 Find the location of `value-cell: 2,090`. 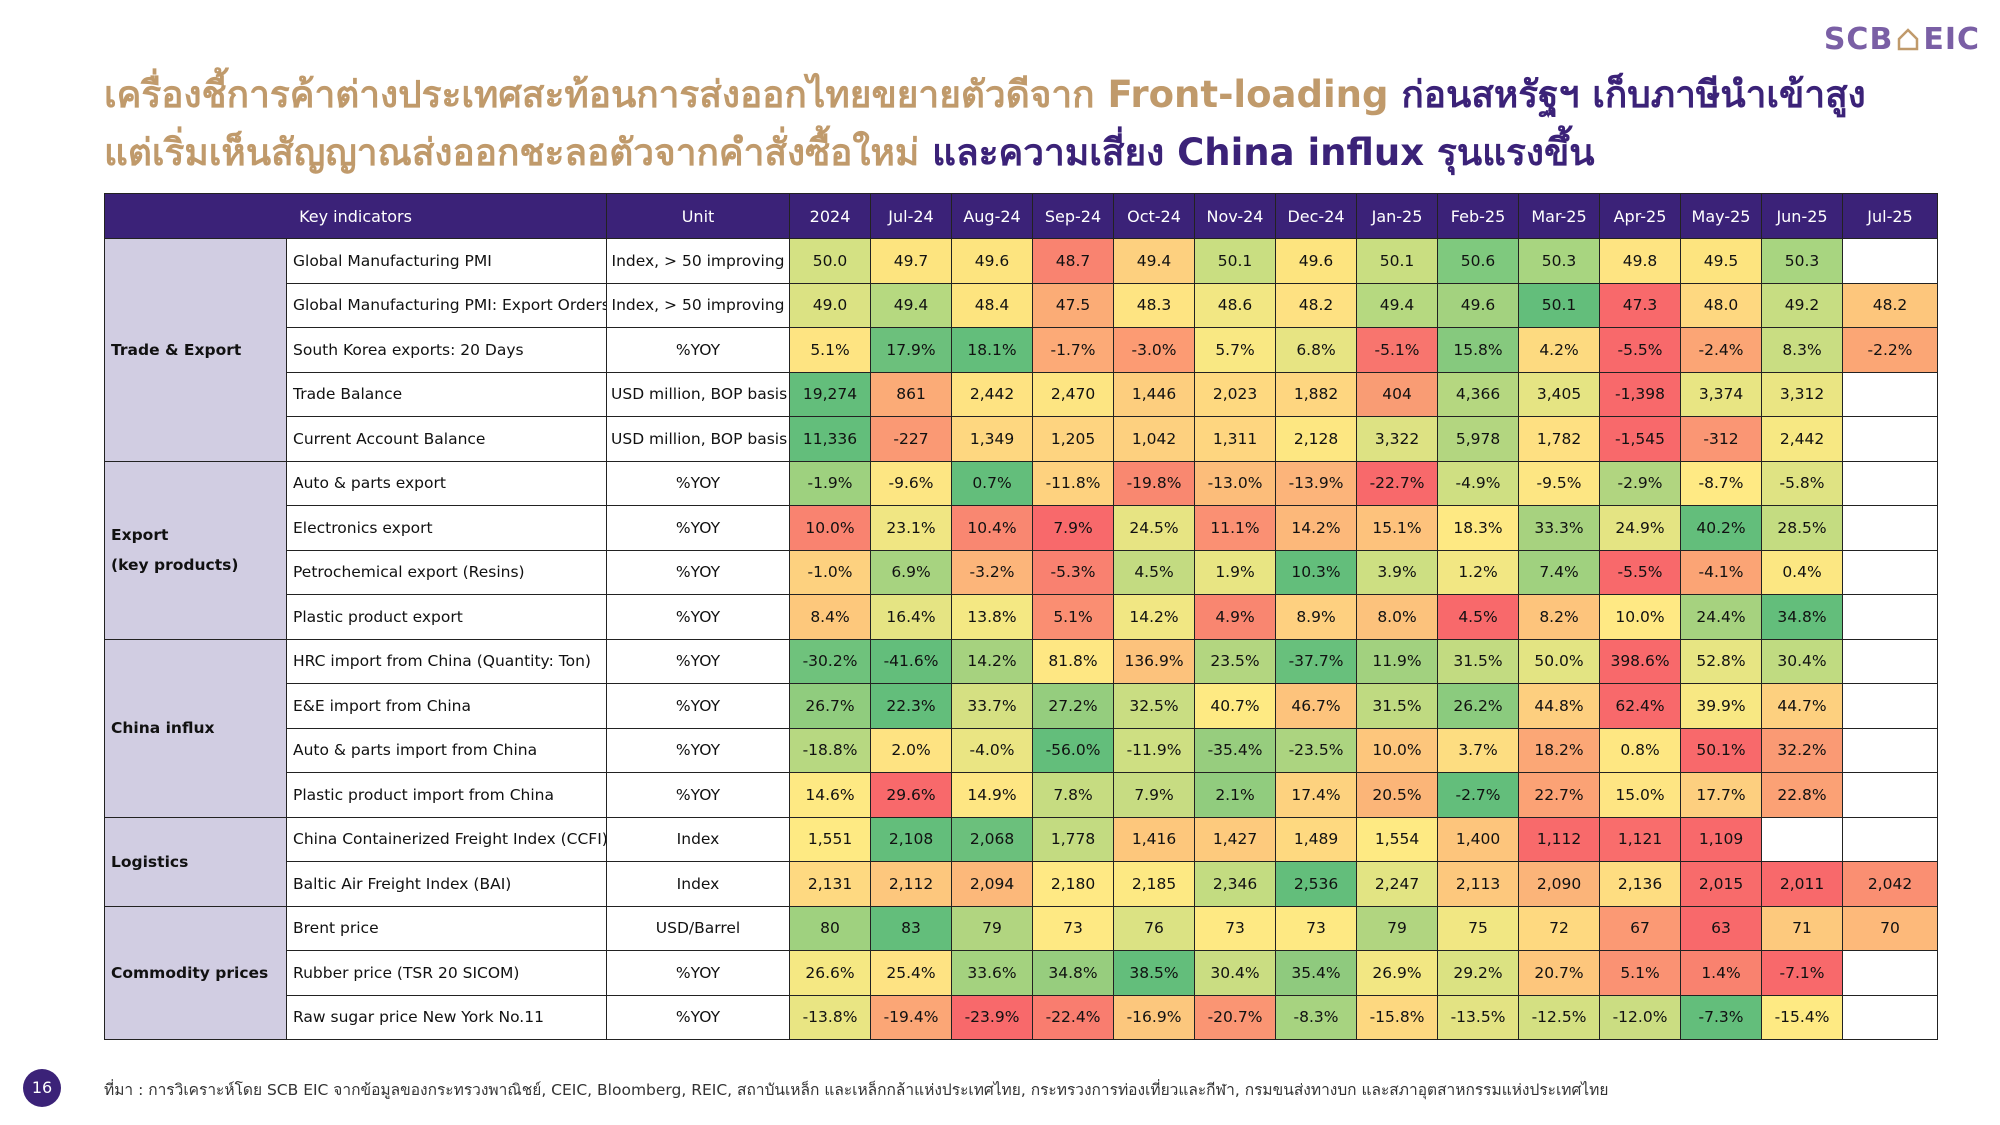

value-cell: 2,090 is located at coordinates (1559, 884).